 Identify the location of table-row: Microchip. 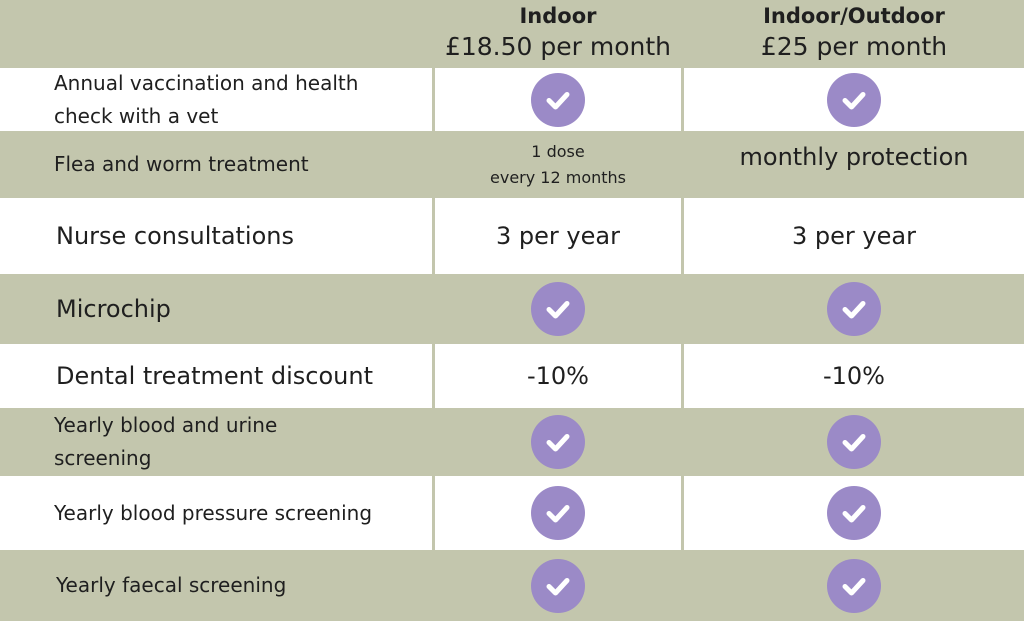
(512, 309).